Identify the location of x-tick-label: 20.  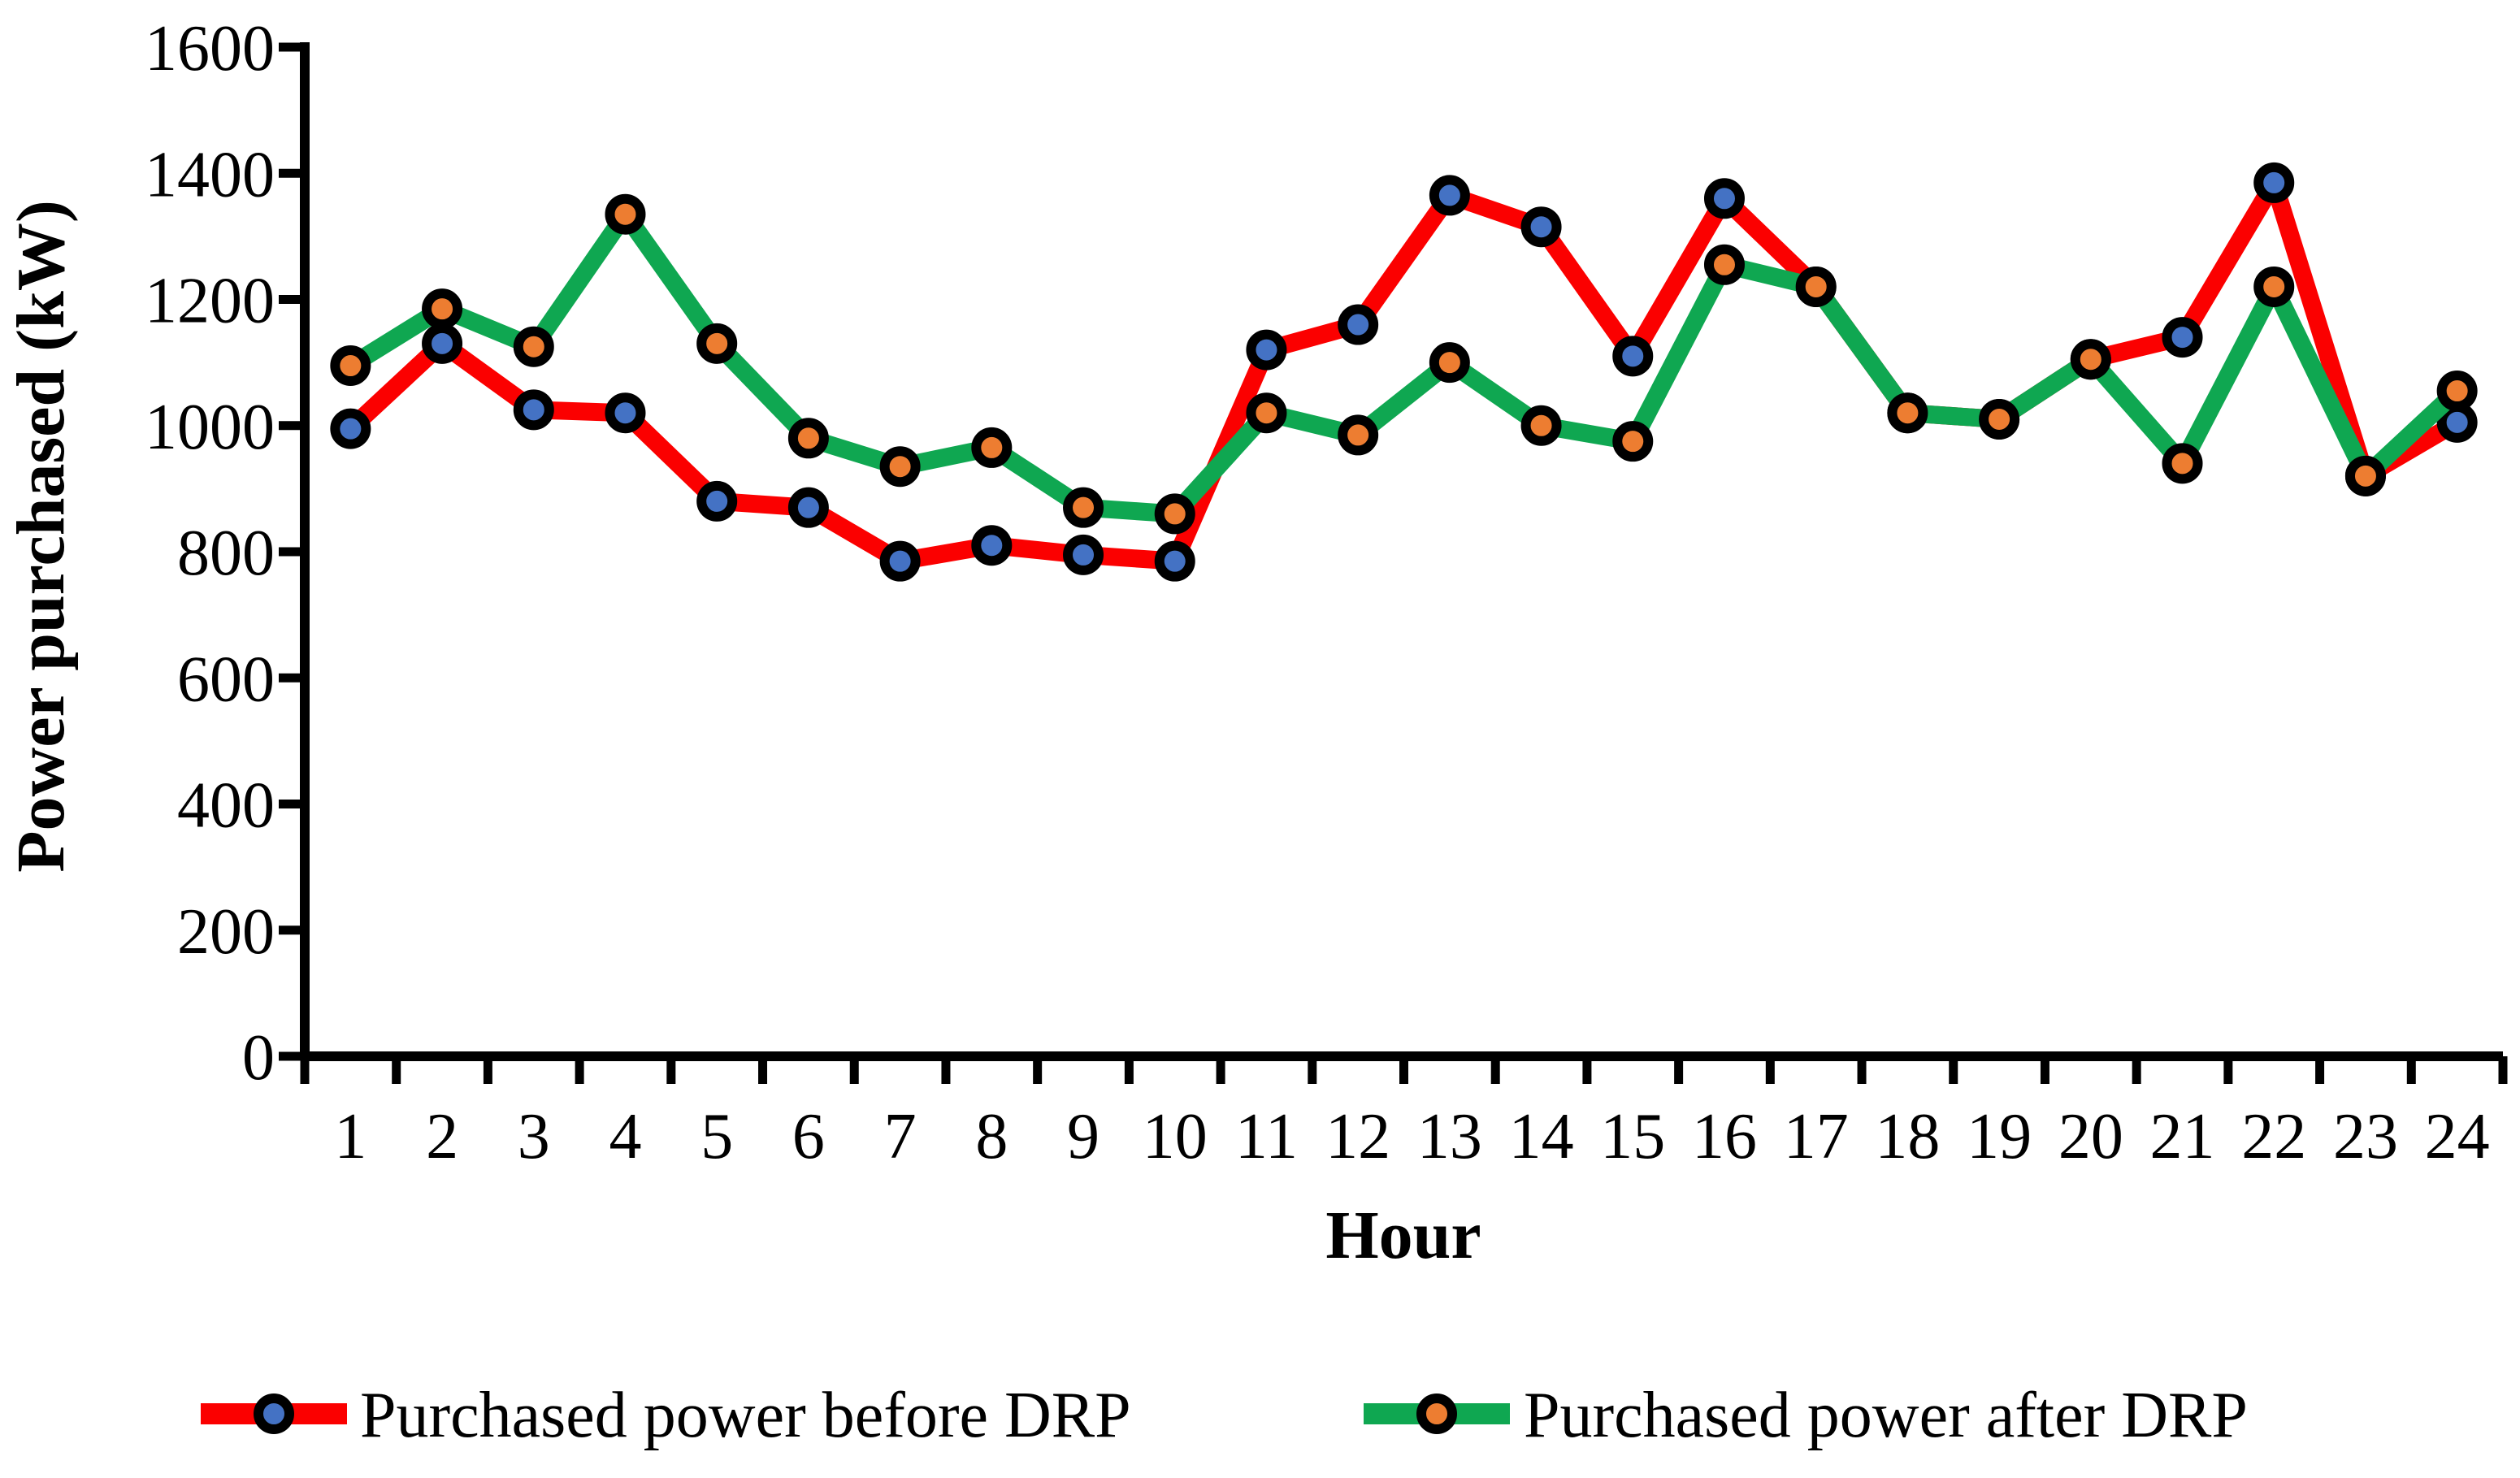
(2091, 1136).